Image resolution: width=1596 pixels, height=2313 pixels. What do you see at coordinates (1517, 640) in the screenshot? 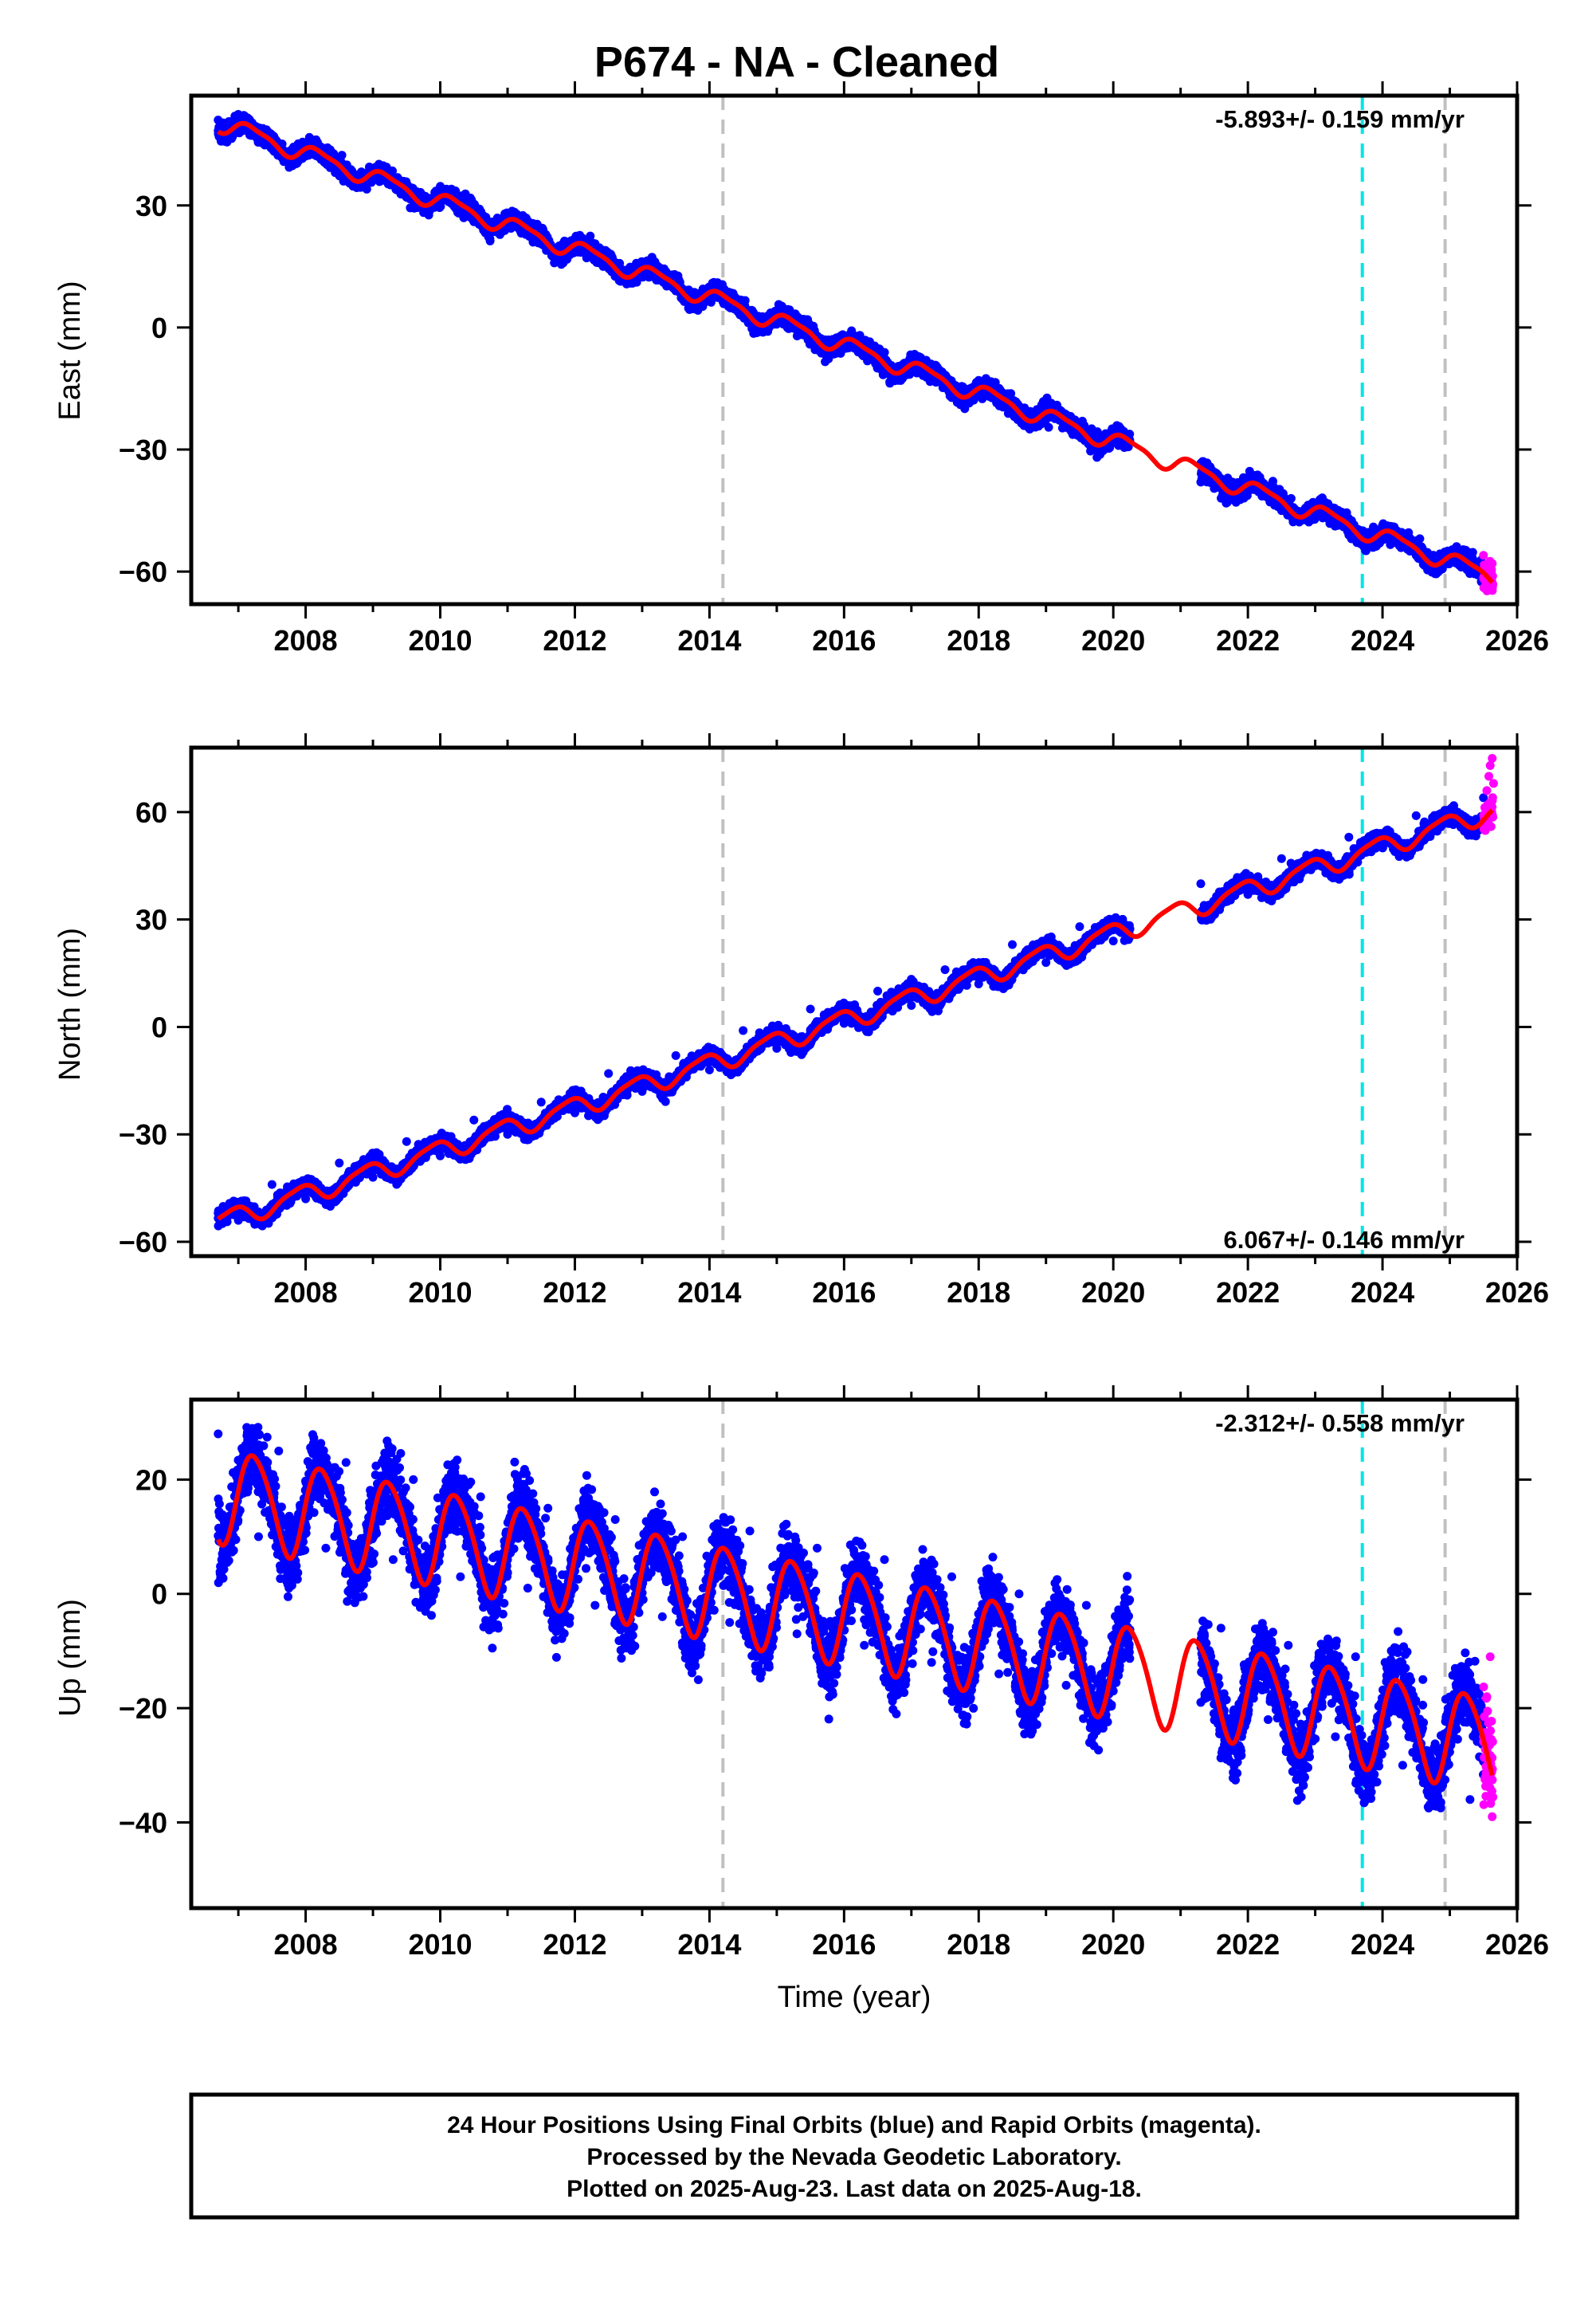
I see `east-x-tick-label: 2026` at bounding box center [1517, 640].